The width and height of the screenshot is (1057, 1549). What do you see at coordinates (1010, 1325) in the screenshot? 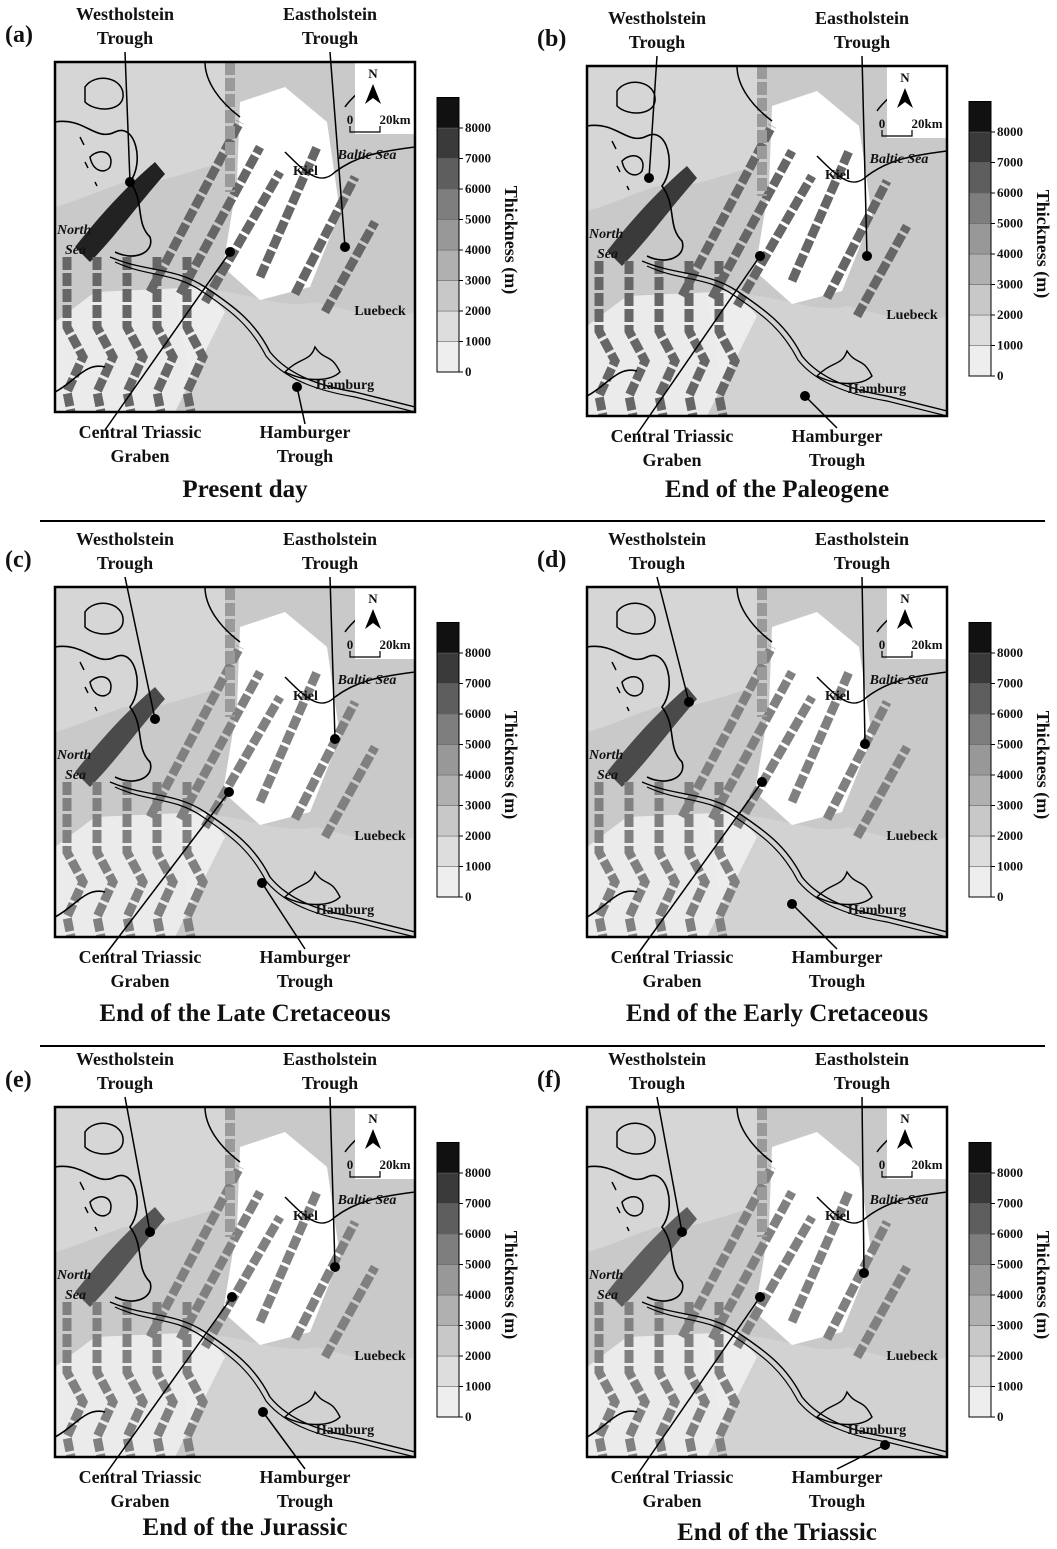
I see `legend-tick-label: 3000` at bounding box center [1010, 1325].